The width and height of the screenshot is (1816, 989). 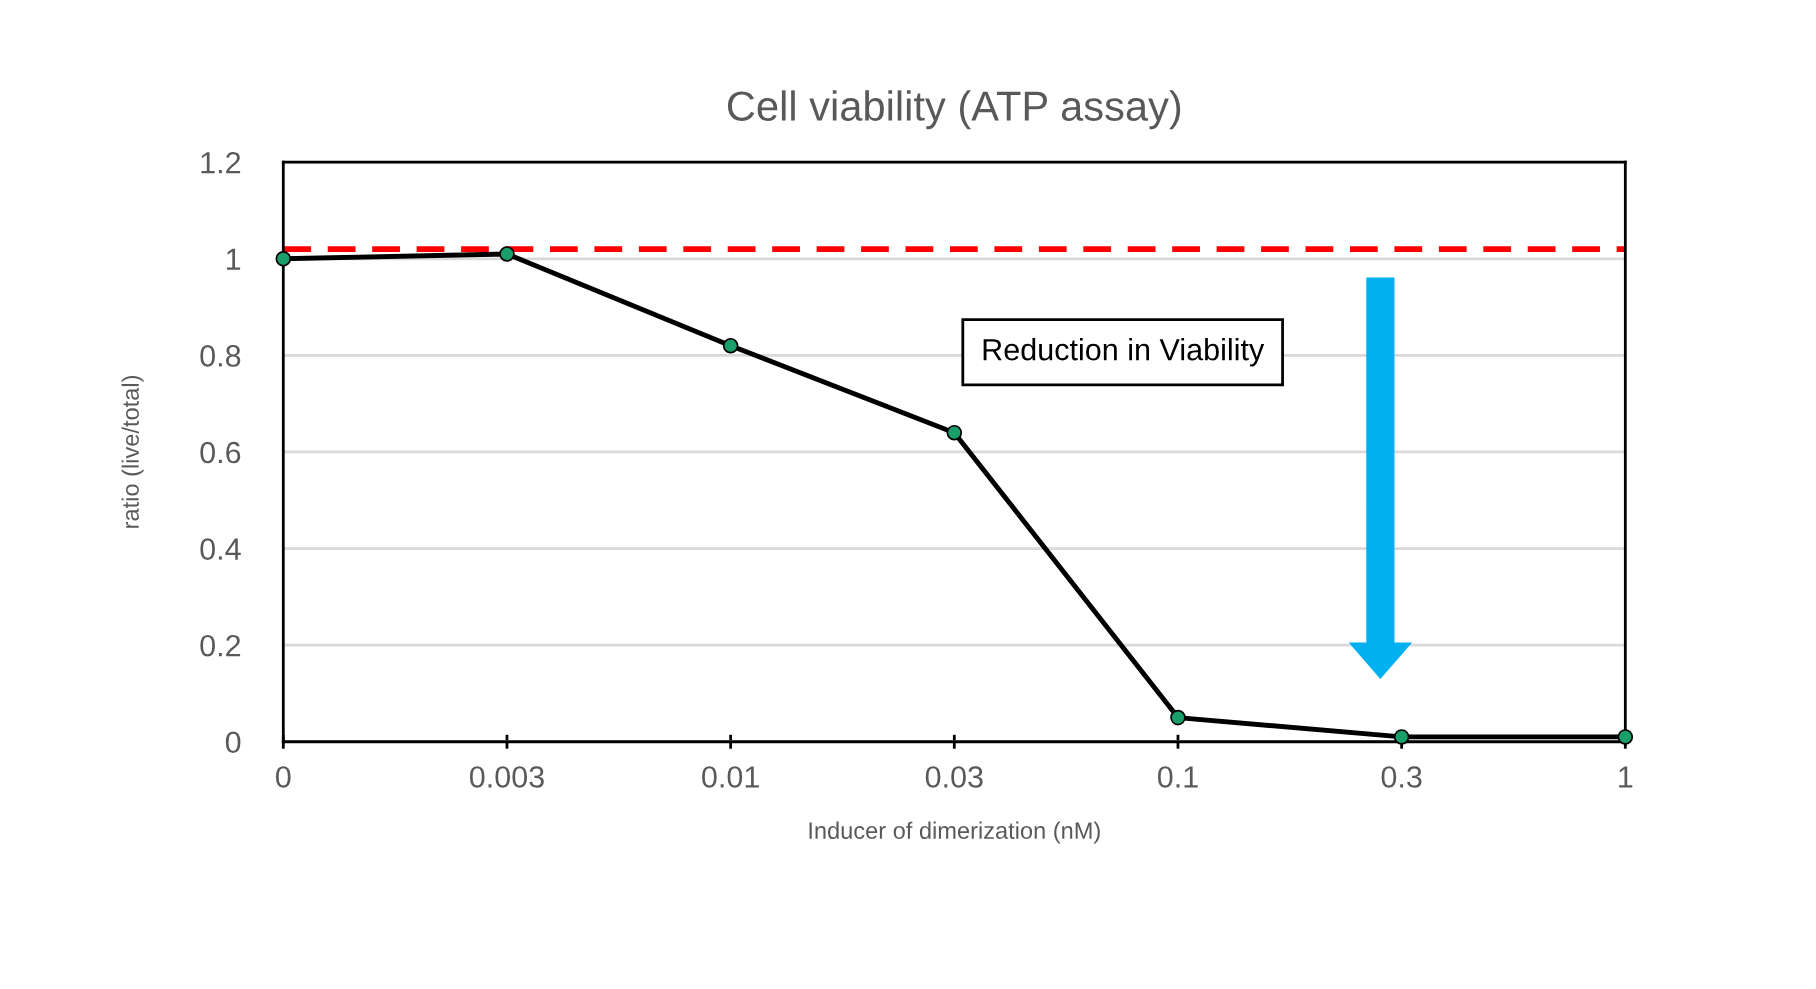 I want to click on x-axis-title: Inducer of dimerization (nM), so click(x=954, y=832).